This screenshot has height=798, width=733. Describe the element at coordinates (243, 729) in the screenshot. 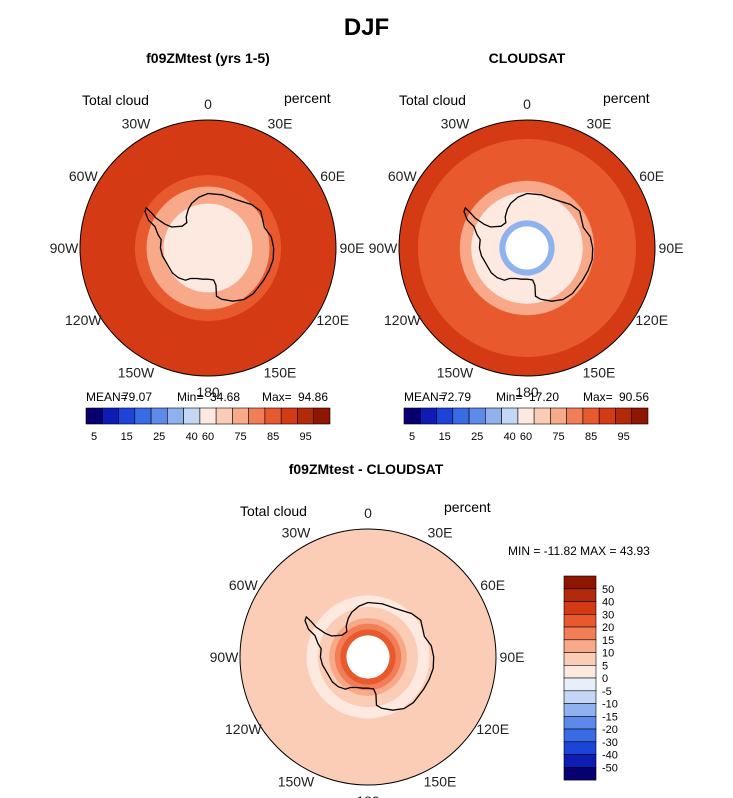

I see `p3-lon-label: 120W` at that location.